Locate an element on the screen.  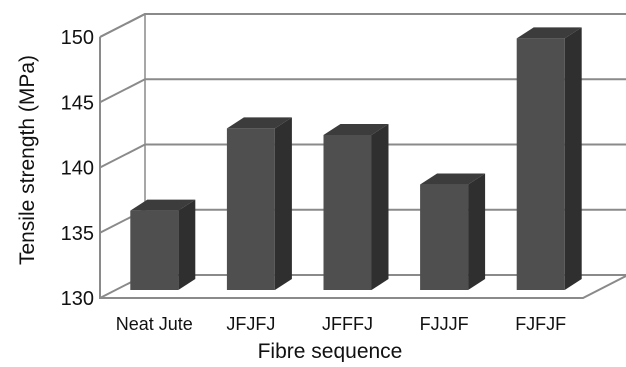
x-axis-ticks: Neat Jute JFJFJ JFFFJ FJJJF FJFJF is located at coordinates (341, 324).